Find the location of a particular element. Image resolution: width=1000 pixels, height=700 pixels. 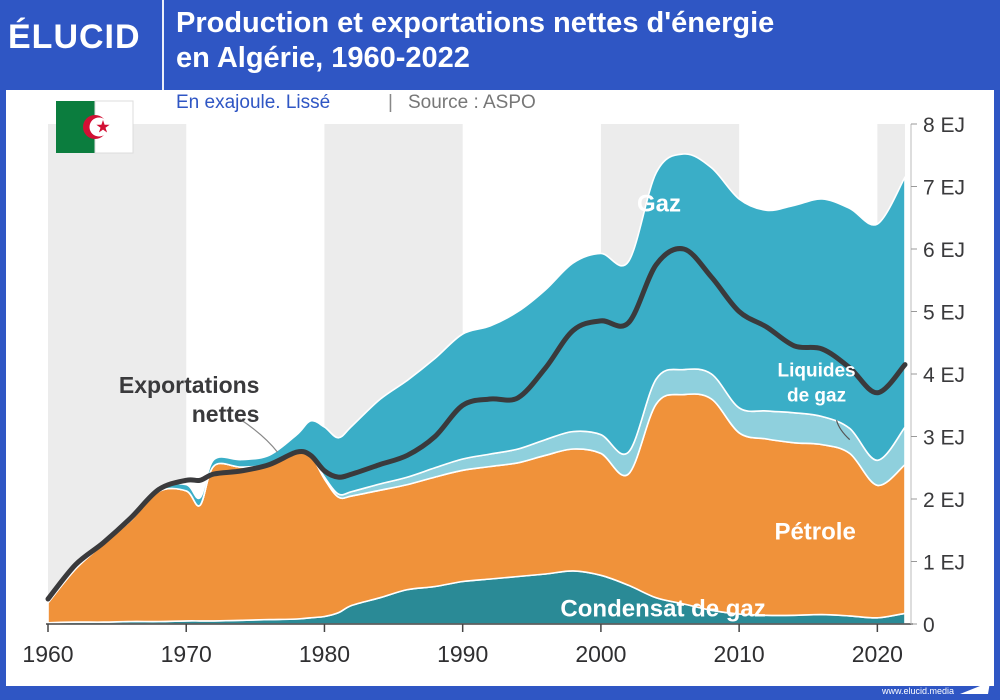

x-tick-label: 1980 is located at coordinates (324, 654).